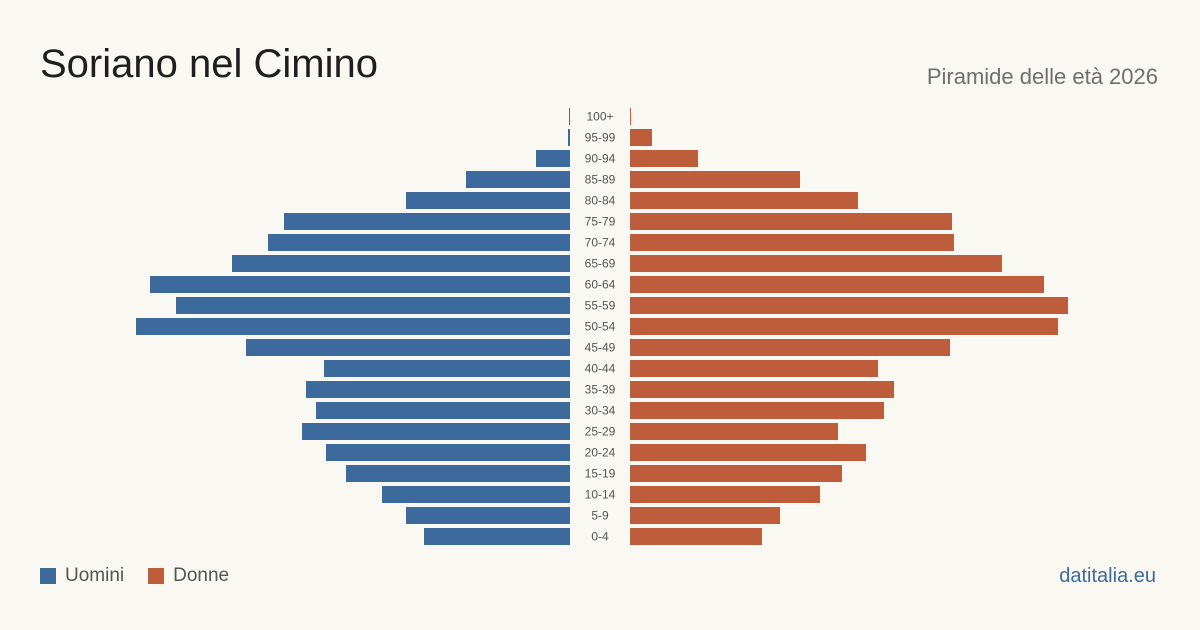 Image resolution: width=1200 pixels, height=630 pixels. I want to click on tick-label-80-84: 80-84, so click(600, 201).